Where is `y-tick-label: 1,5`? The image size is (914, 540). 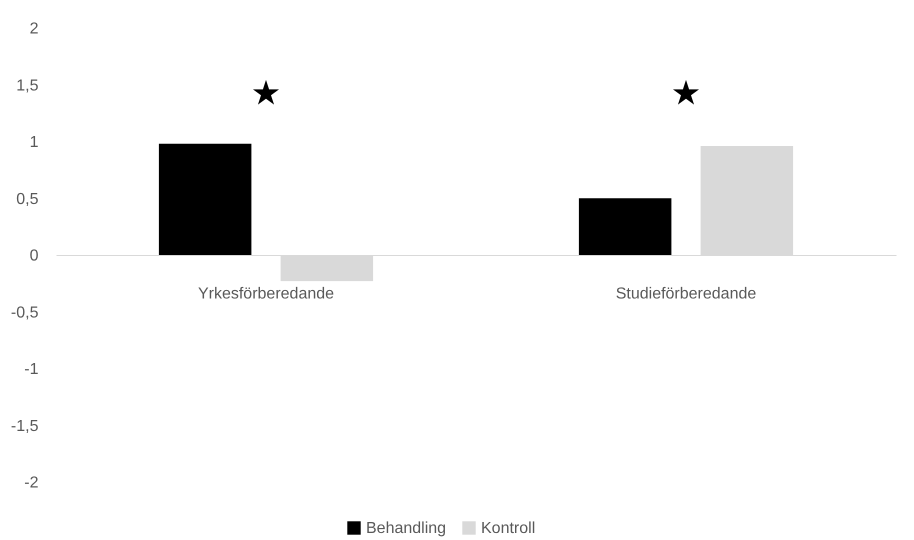
y-tick-label: 1,5 is located at coordinates (27, 85).